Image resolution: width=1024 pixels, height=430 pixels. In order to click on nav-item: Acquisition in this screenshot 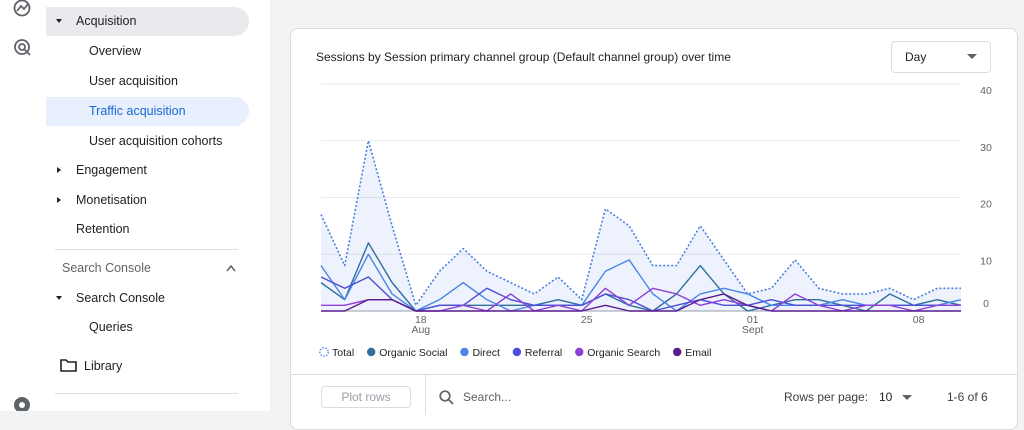, I will do `click(106, 21)`.